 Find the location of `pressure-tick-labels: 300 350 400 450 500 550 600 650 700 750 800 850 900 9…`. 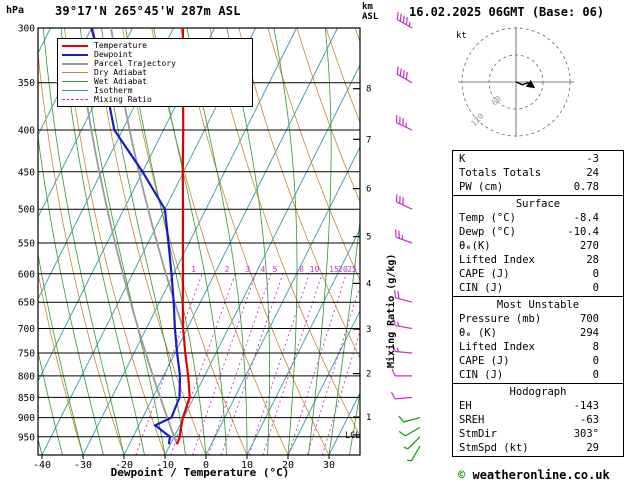

pressure-tick-labels: 300 350 400 450 500 550 600 650 700 750 800 850 900 9… is located at coordinates (26, 234).